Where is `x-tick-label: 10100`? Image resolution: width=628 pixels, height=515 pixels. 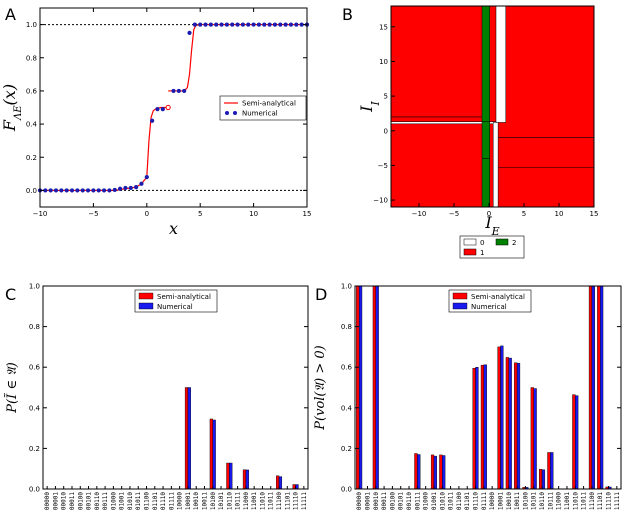
x-tick-label: 10100 is located at coordinates (525, 501).